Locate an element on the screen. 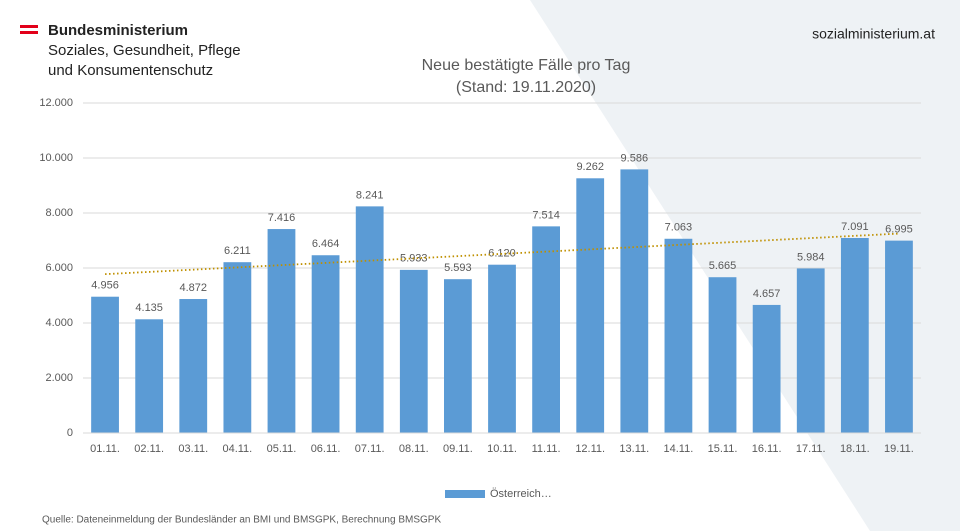  x-tick-label: 16.11. is located at coordinates (767, 449).